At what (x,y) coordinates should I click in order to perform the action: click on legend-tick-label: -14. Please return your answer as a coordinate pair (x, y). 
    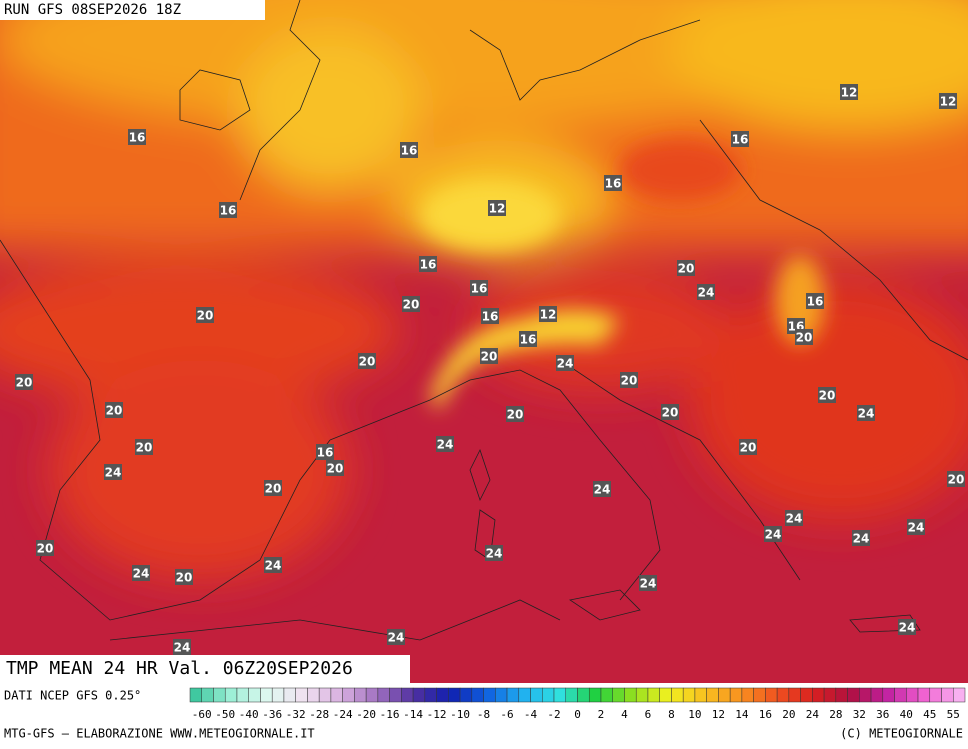
    Looking at the image, I should click on (413, 714).